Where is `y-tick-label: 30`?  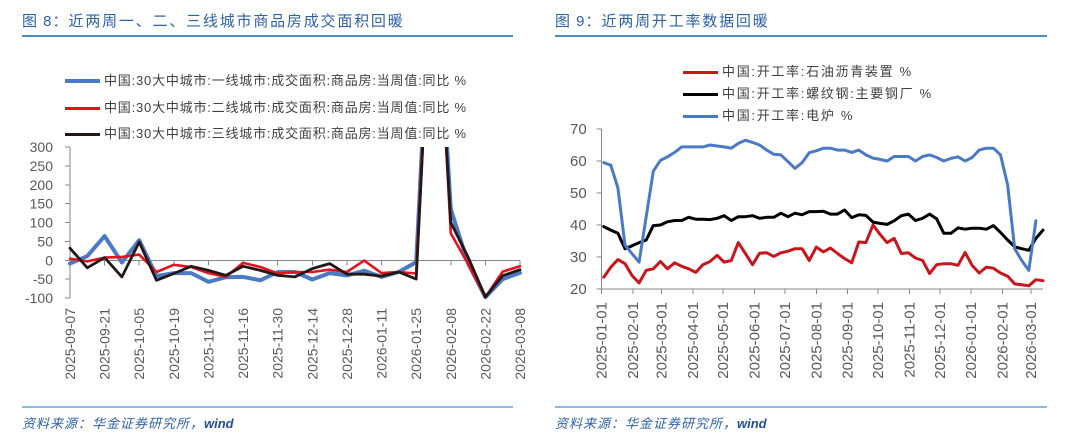
y-tick-label: 30 is located at coordinates (578, 257).